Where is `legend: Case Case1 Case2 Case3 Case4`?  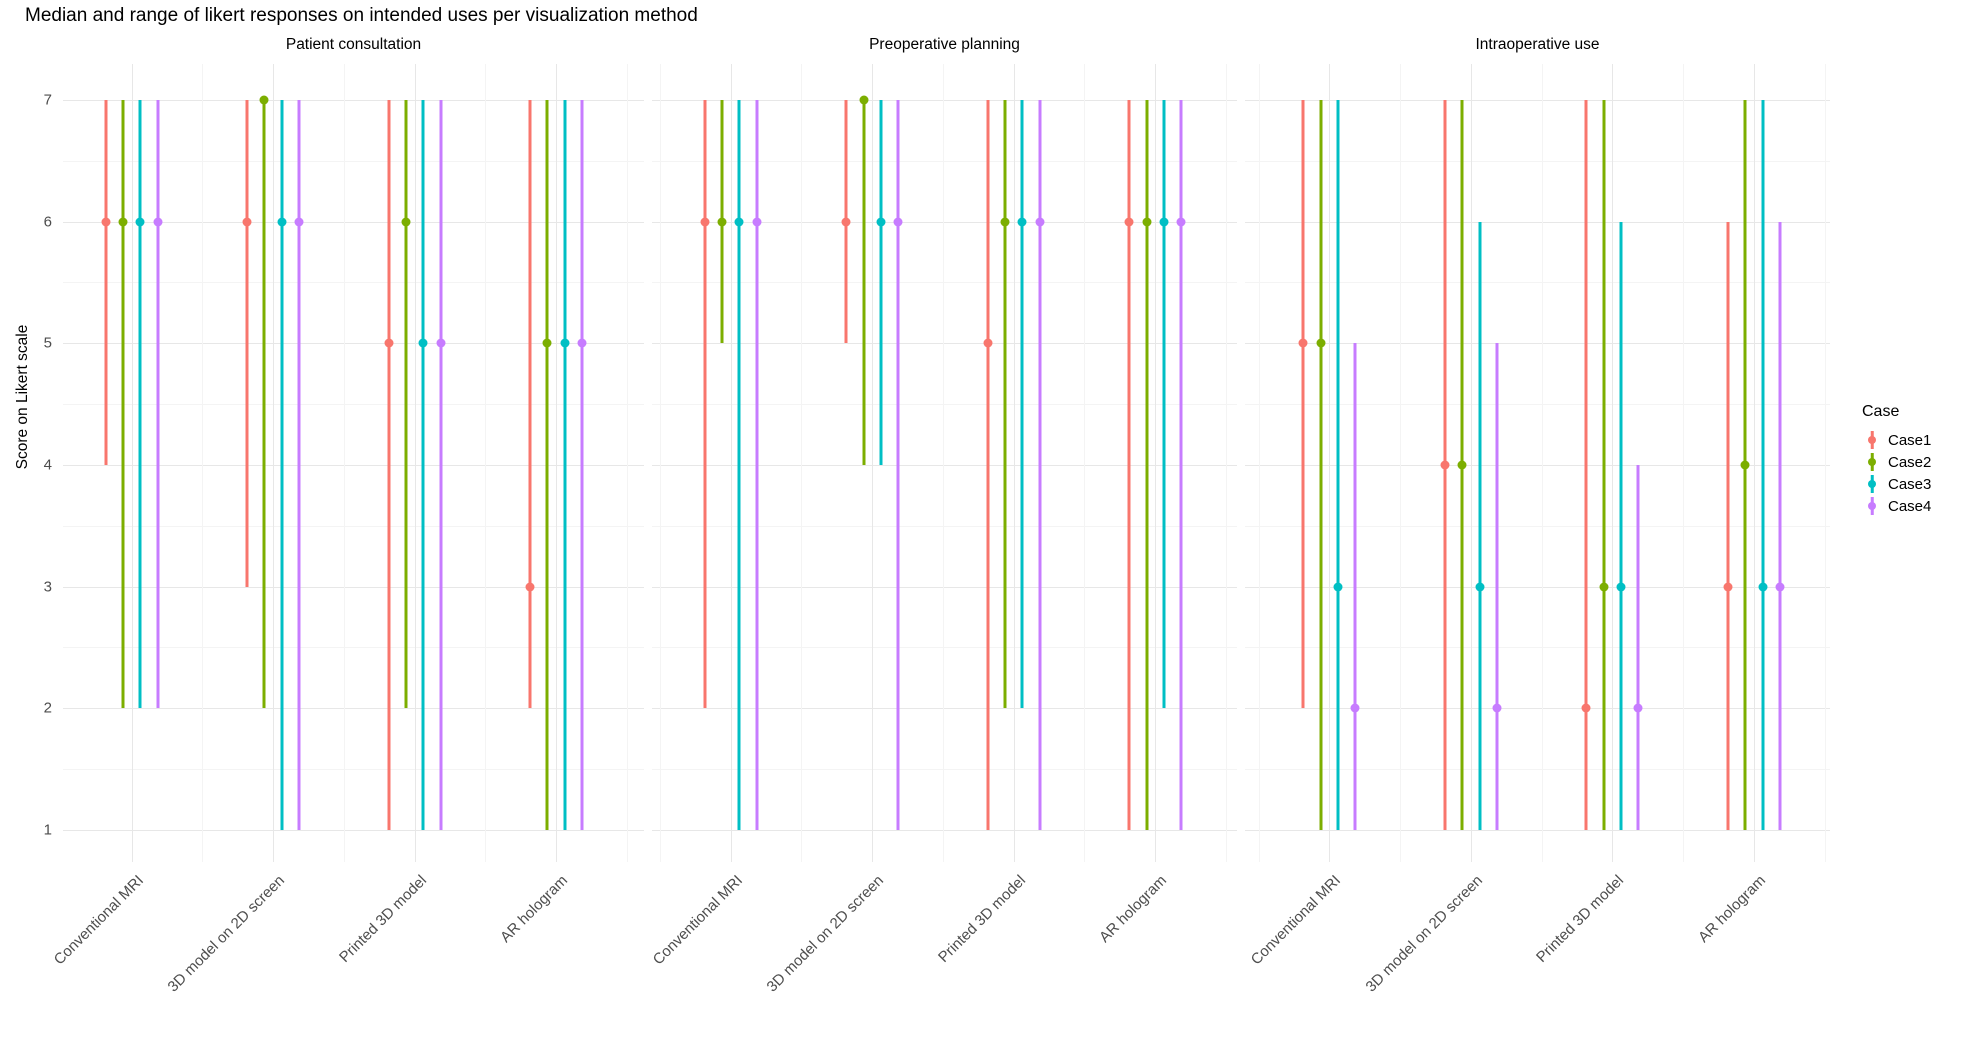
legend: Case Case1 Case2 Case3 Case4 is located at coordinates (1896, 460).